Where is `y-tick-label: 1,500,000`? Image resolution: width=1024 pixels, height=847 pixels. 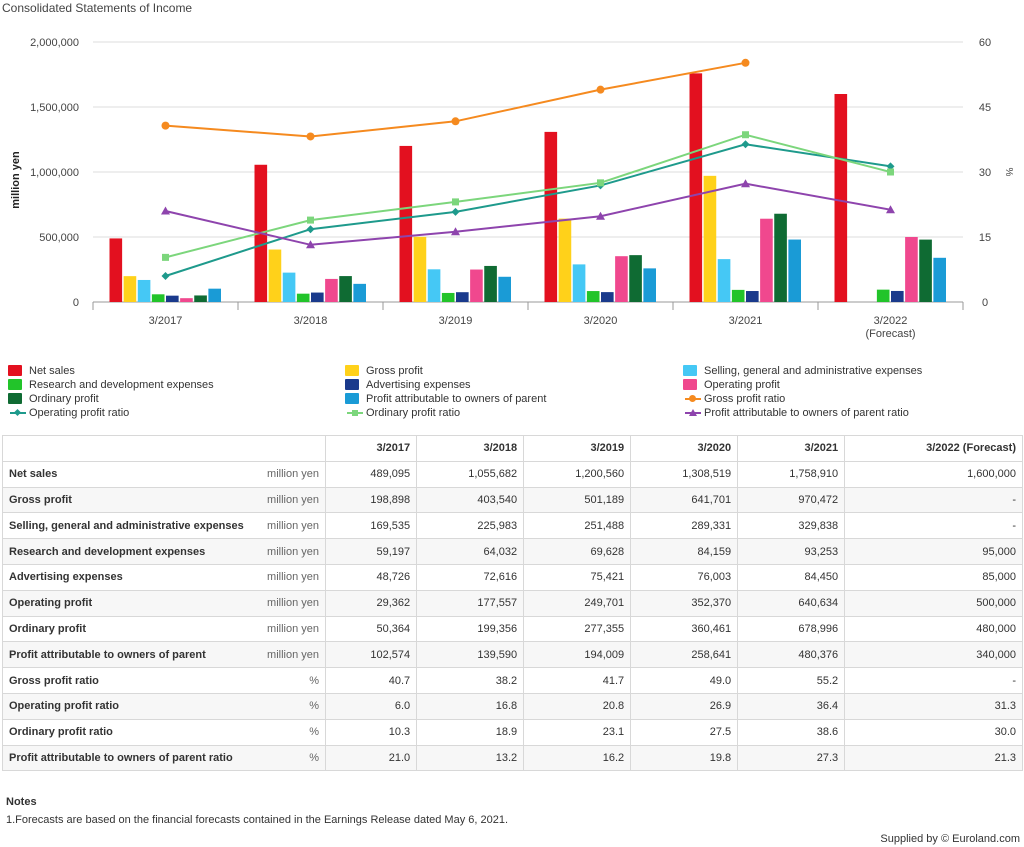 y-tick-label: 1,500,000 is located at coordinates (54, 108).